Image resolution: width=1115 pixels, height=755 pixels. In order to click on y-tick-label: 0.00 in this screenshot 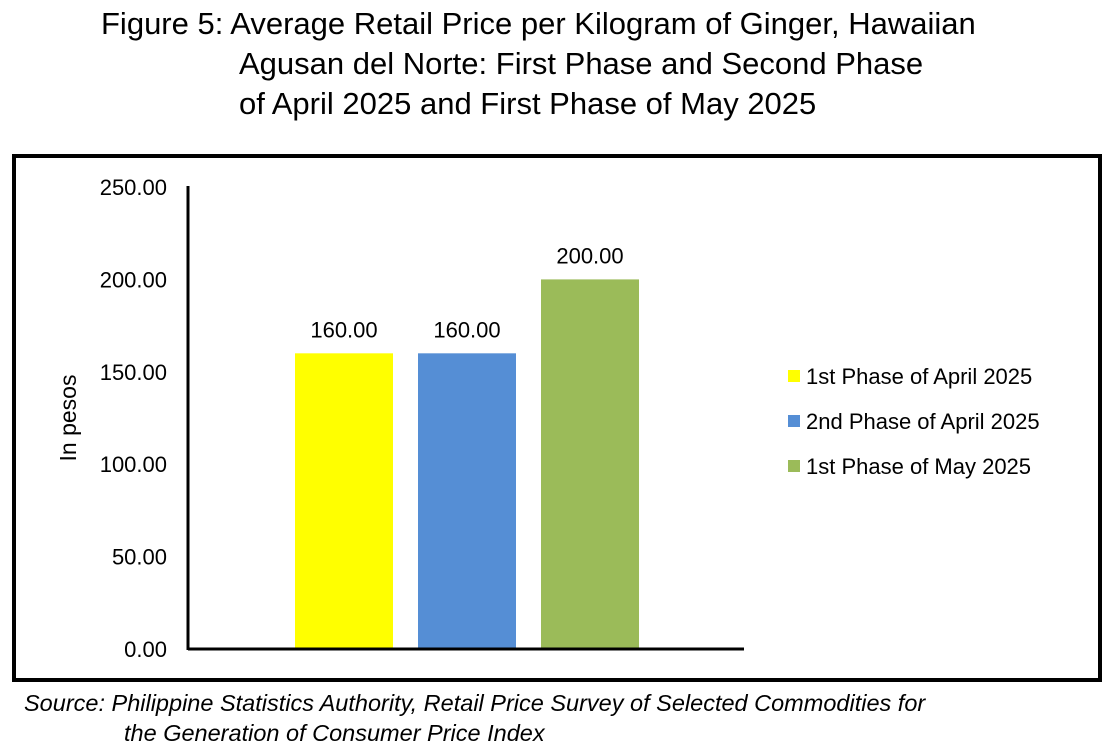, I will do `click(145, 649)`.